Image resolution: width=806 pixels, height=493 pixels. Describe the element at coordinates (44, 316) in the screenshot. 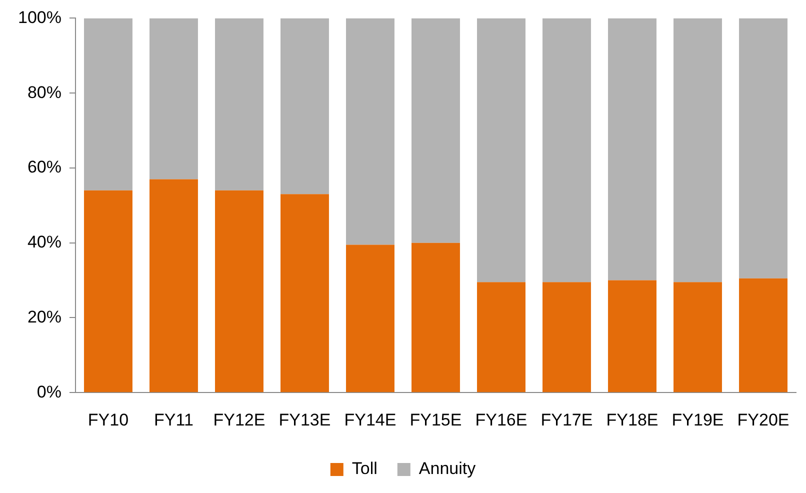

I see `y-tick-label: 20%` at that location.